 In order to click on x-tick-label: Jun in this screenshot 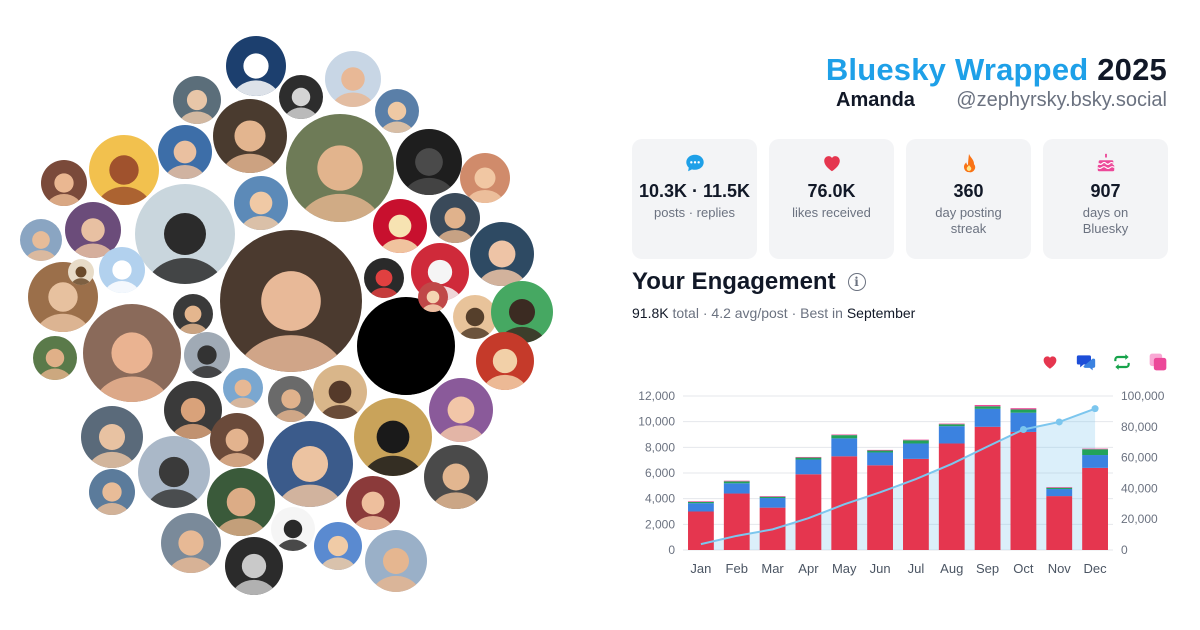, I will do `click(880, 568)`.